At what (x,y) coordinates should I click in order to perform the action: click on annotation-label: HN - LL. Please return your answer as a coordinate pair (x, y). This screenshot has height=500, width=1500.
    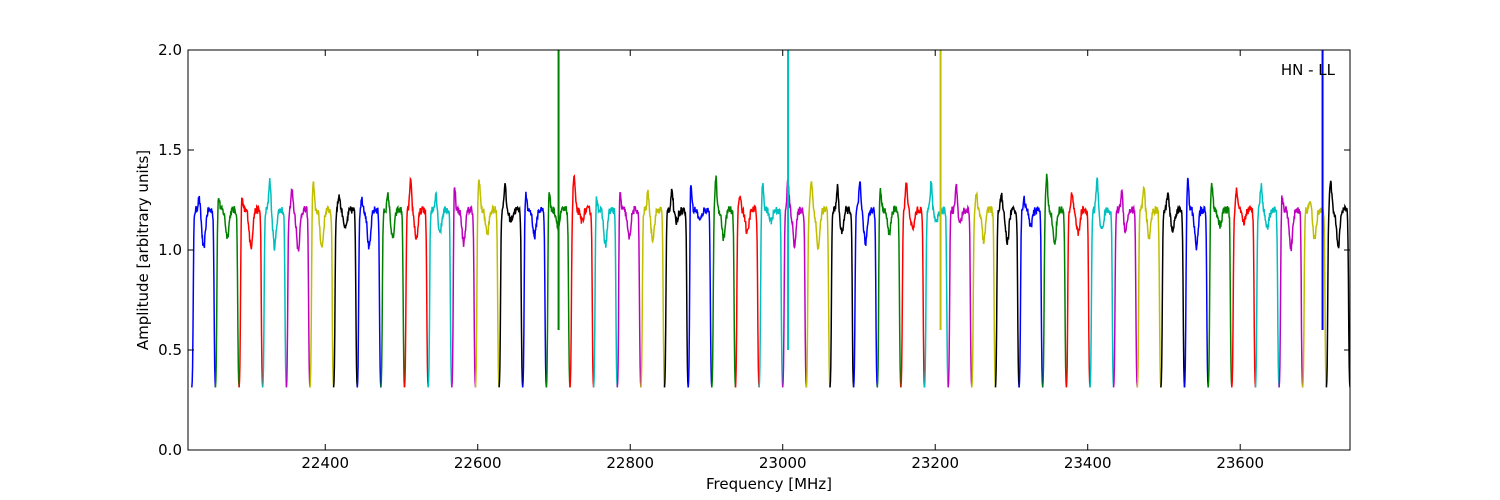
    Looking at the image, I should click on (1308, 70).